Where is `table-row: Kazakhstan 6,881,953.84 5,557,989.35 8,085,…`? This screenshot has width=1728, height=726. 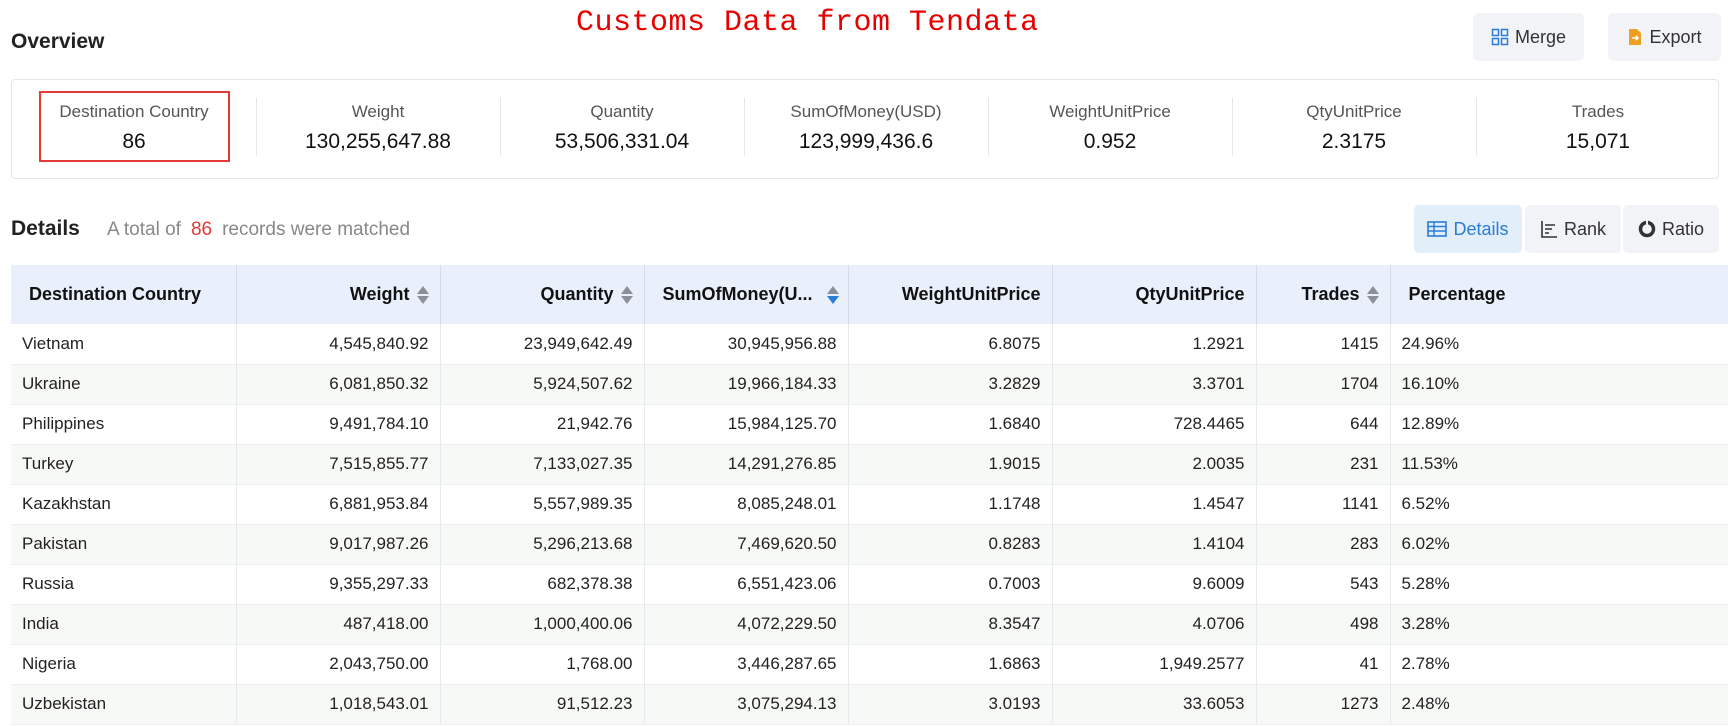 table-row: Kazakhstan 6,881,953.84 5,557,989.35 8,085,… is located at coordinates (869, 504).